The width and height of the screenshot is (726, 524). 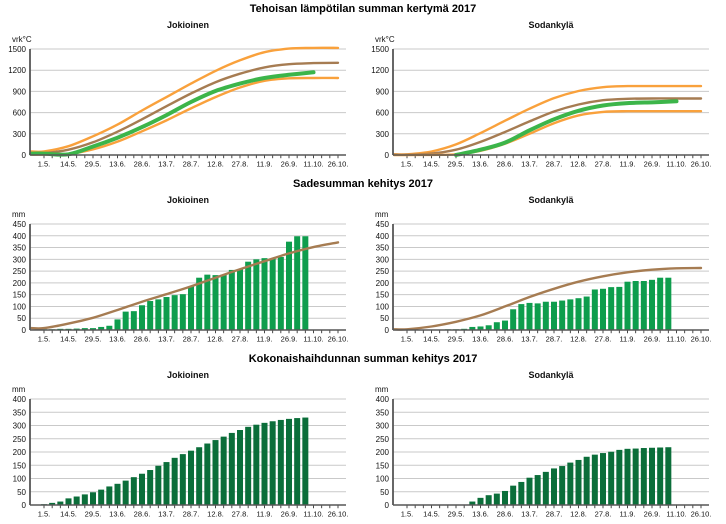 What do you see at coordinates (240, 339) in the screenshot?
I see `x-axis-label: 27.8.` at bounding box center [240, 339].